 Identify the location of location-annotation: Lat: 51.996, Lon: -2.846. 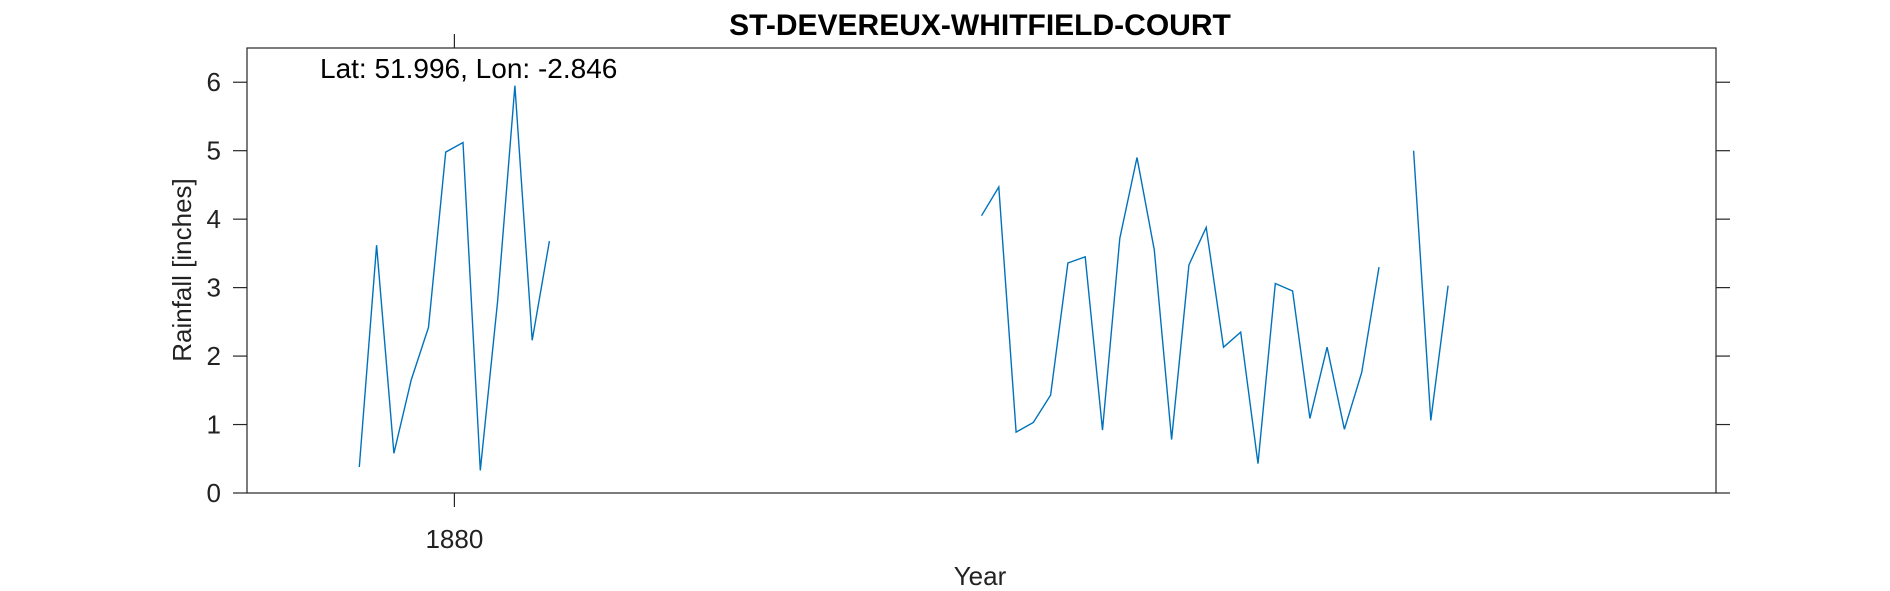
(468, 68).